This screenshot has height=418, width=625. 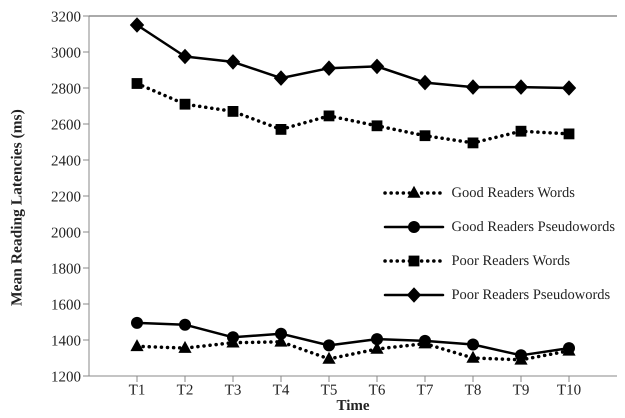 I want to click on x-tick-label: T5, so click(x=329, y=390).